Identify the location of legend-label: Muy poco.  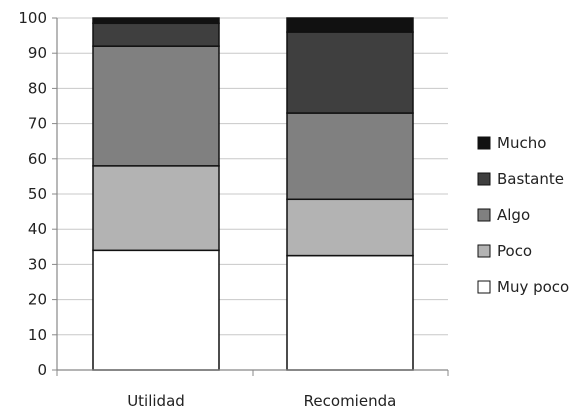
(533, 287).